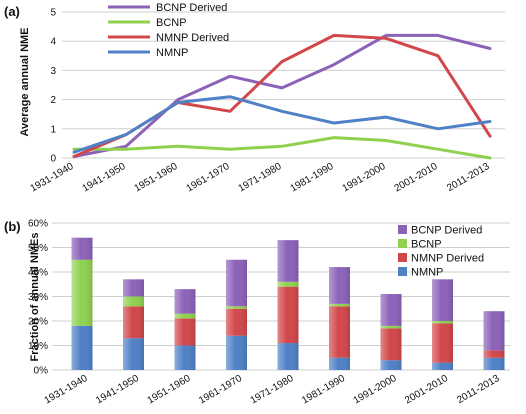 This screenshot has width=526, height=414. Describe the element at coordinates (282, 148) in the screenshot. I see `series-line-bcnp` at that location.